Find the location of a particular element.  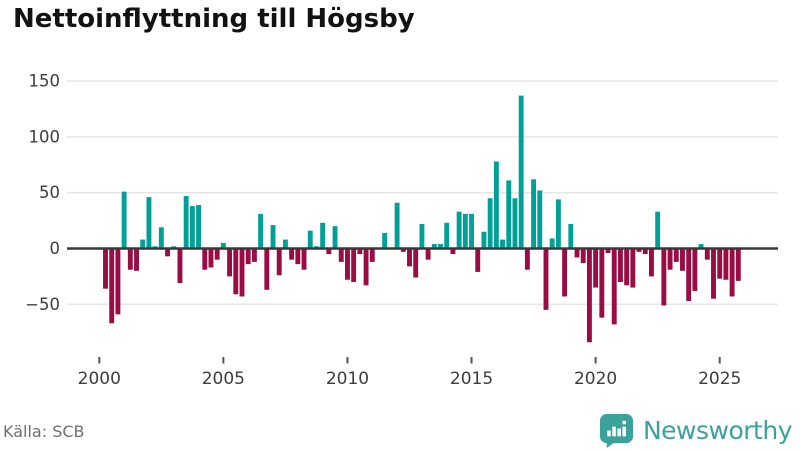

y-axis-tick-label: 150 is located at coordinates (45, 81).